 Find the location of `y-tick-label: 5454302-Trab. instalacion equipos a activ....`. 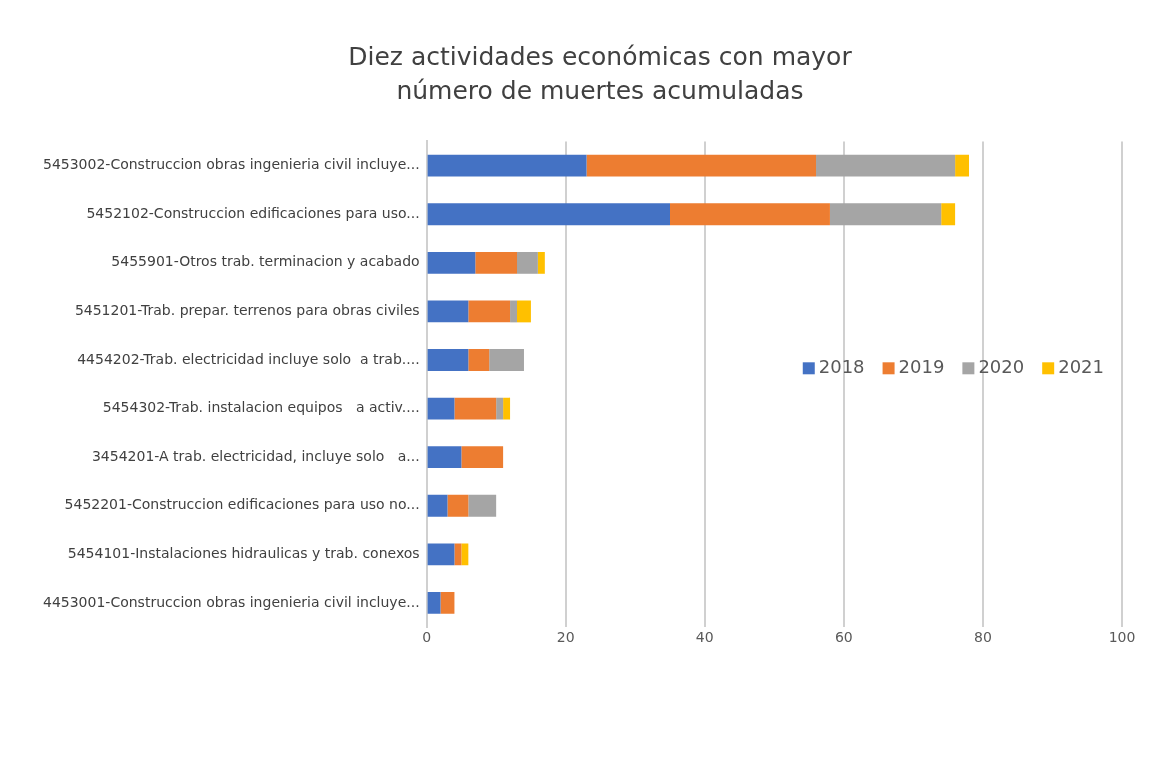

y-tick-label: 5454302-Trab. instalacion equipos a activ.... is located at coordinates (261, 407).